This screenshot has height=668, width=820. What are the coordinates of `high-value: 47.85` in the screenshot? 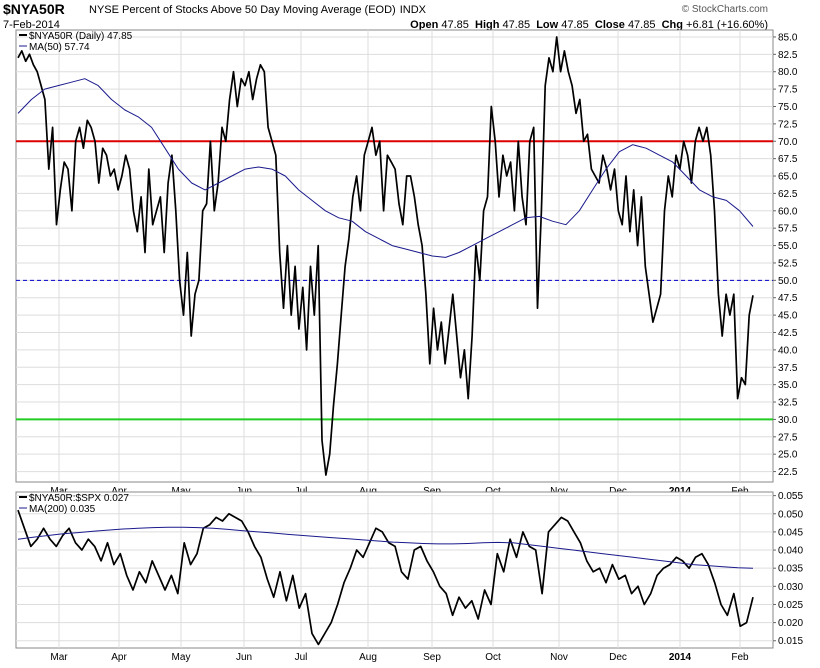 It's located at (516, 25).